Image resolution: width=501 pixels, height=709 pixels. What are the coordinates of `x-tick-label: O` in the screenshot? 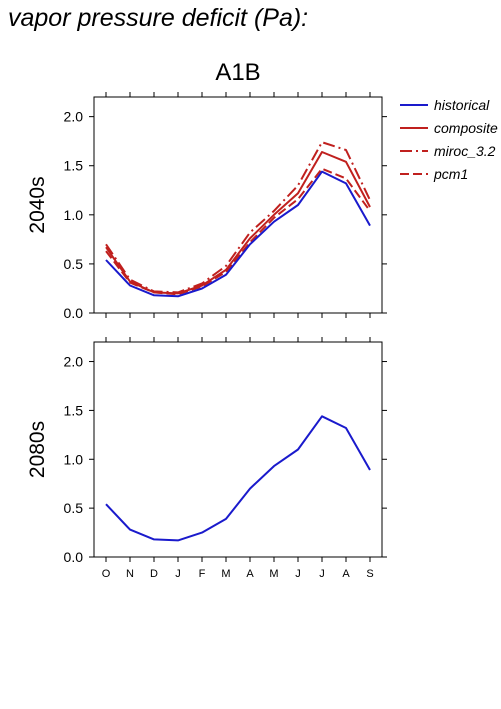 It's located at (106, 574).